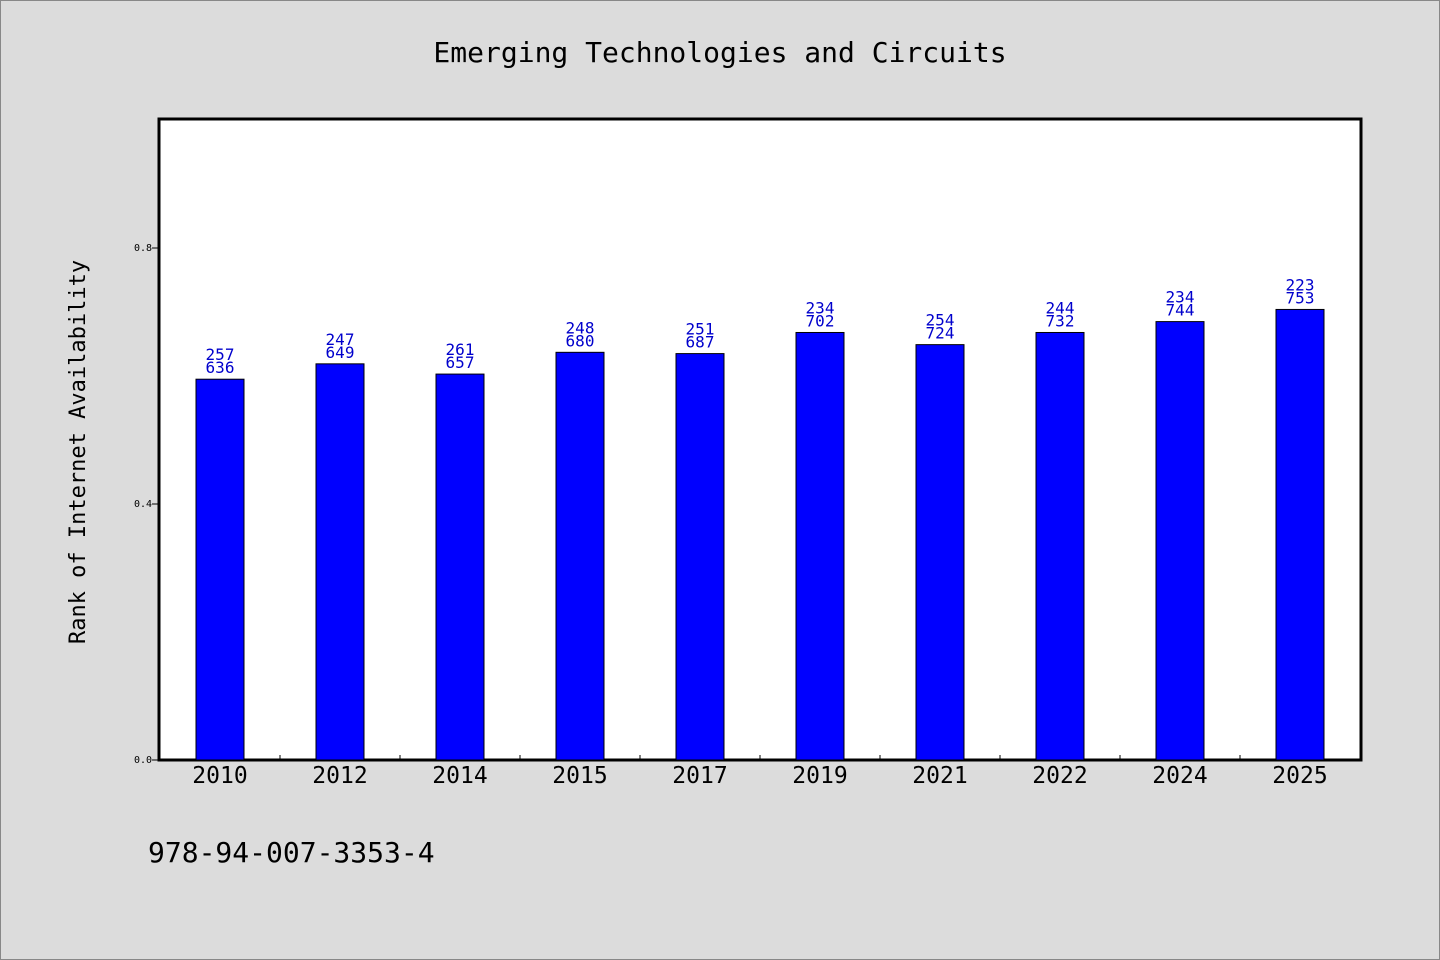 The width and height of the screenshot is (1440, 960). What do you see at coordinates (820, 546) in the screenshot?
I see `bar-2019` at bounding box center [820, 546].